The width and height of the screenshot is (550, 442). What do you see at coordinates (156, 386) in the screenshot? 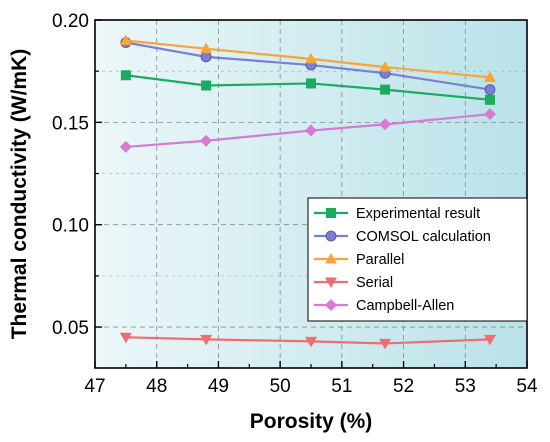
I see `x-tick-label: 48` at bounding box center [156, 386].